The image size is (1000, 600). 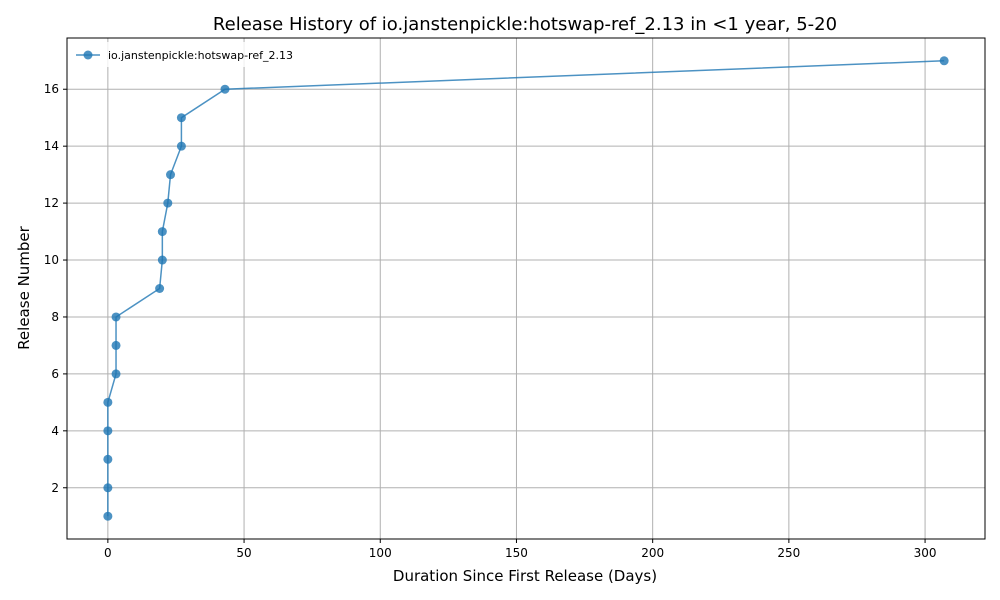 I want to click on y-tick-label: 8, so click(x=55, y=317).